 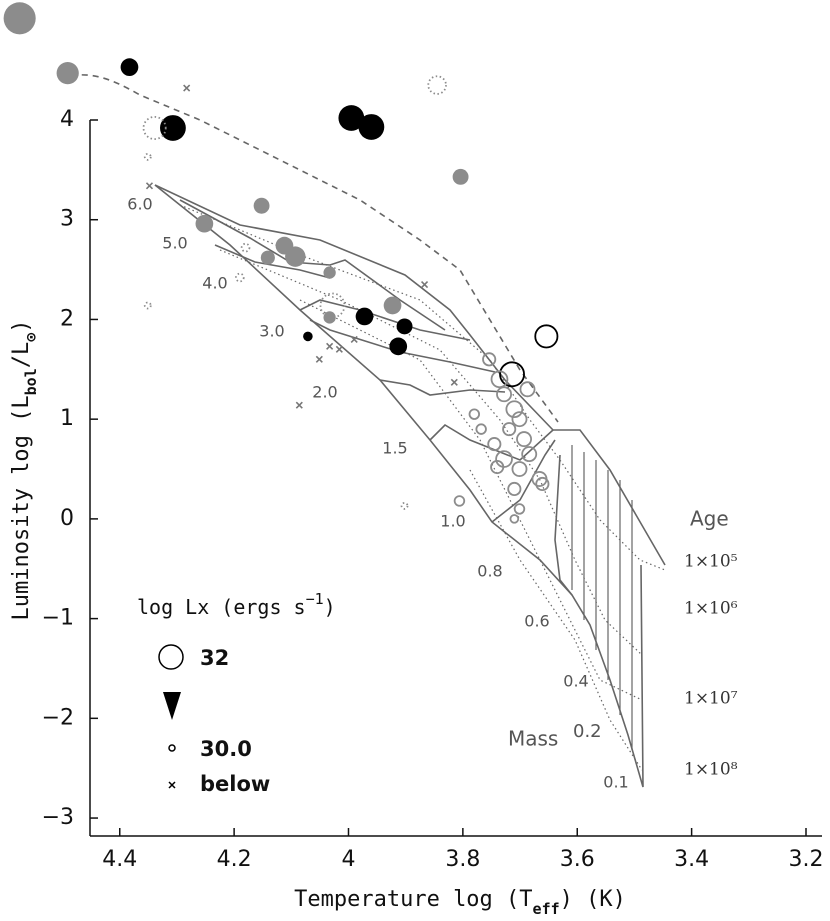 What do you see at coordinates (271, 331) in the screenshot?
I see `mass-label: 3.0` at bounding box center [271, 331].